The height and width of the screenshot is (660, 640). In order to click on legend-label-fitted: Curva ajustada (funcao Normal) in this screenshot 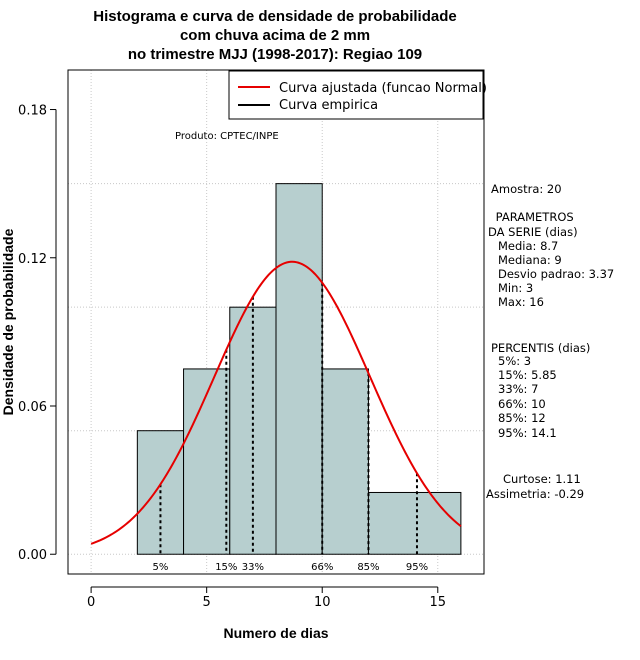, I will do `click(383, 88)`.